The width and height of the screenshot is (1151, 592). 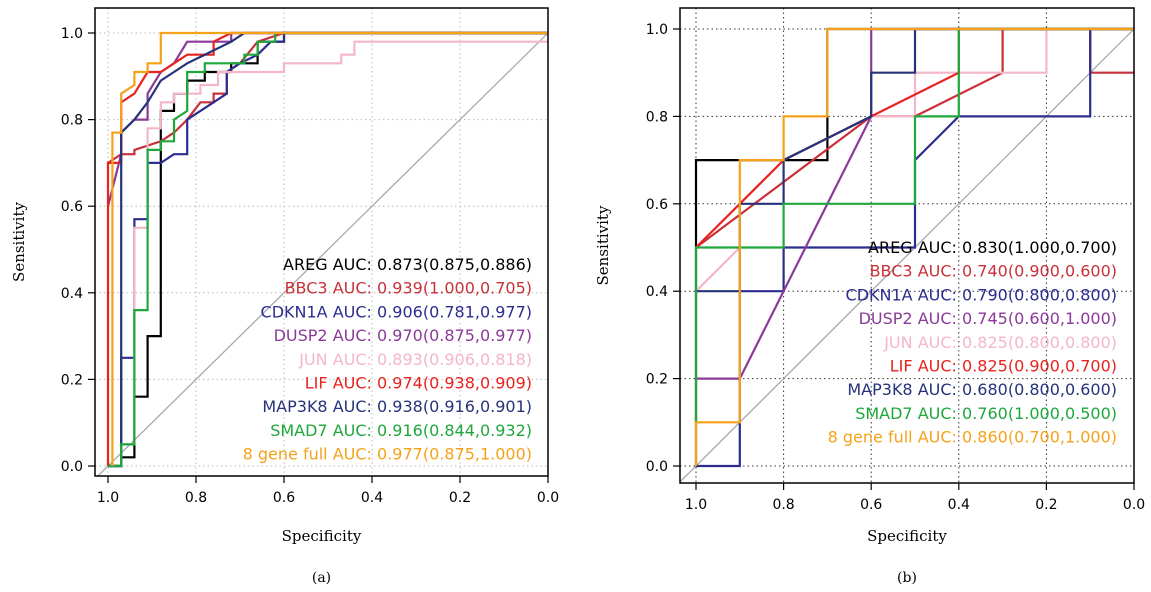 What do you see at coordinates (305, 264) in the screenshot?
I see `legend-series-name: AREG` at bounding box center [305, 264].